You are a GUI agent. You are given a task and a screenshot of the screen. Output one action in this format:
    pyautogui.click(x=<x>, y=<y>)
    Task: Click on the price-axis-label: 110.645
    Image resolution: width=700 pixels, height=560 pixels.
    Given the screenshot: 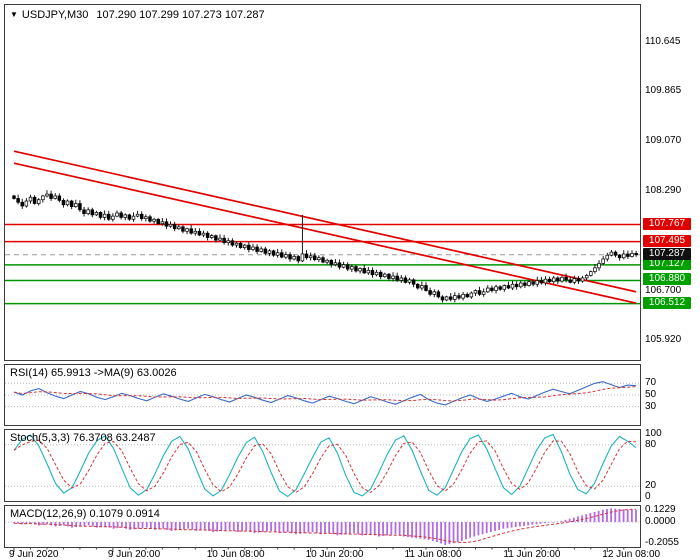 What is the action you would take?
    pyautogui.click(x=663, y=41)
    